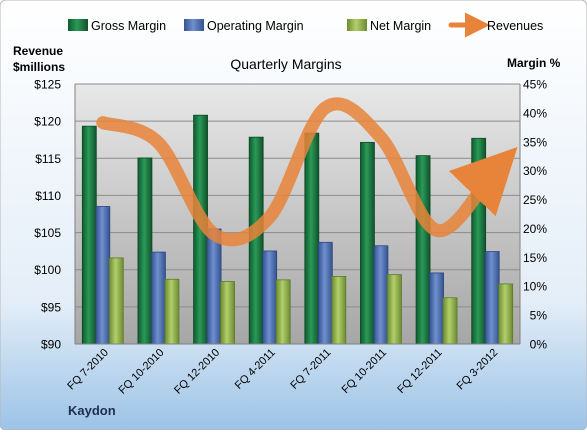  What do you see at coordinates (539, 316) in the screenshot?
I see `right-axis-tick-label: 5%` at bounding box center [539, 316].